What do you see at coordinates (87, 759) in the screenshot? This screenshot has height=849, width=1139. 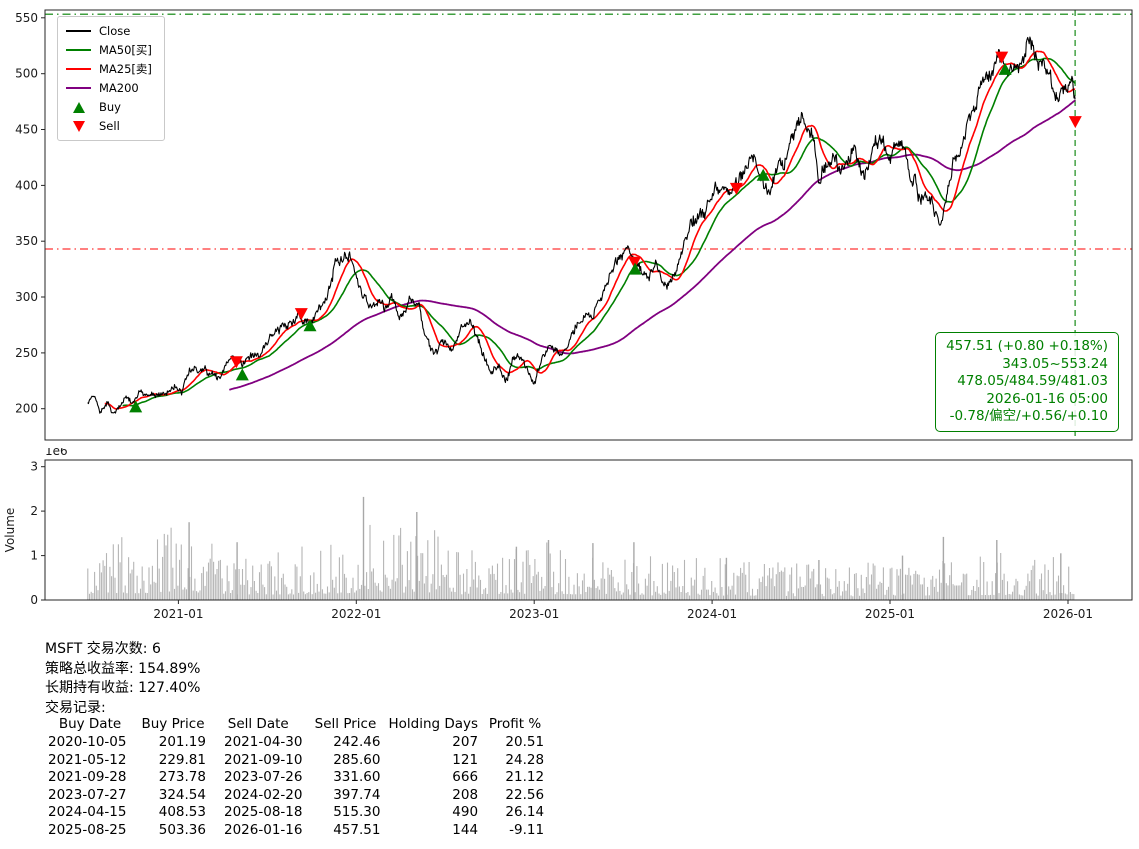 I see `trade-cell: 2021-05-12` at bounding box center [87, 759].